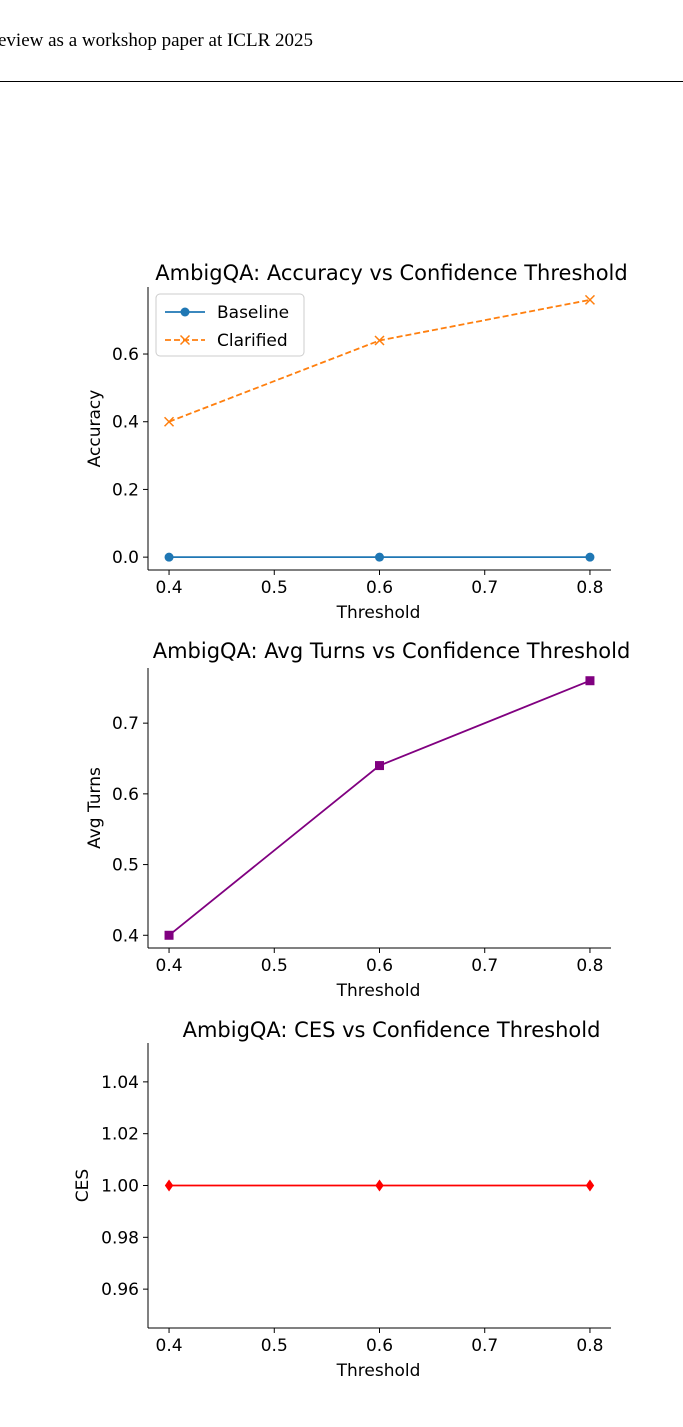 This screenshot has width=683, height=1427. What do you see at coordinates (484, 966) in the screenshot?
I see `avg-turns-x-tick-label: 0.7` at bounding box center [484, 966].